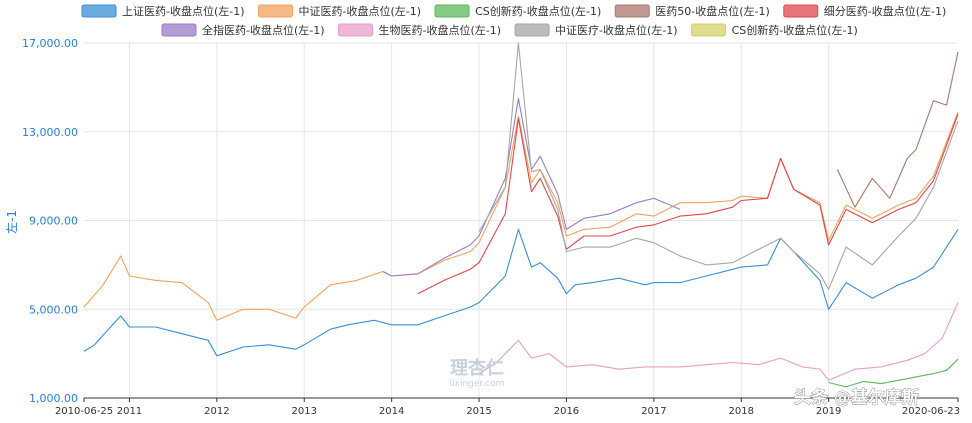  What do you see at coordinates (566, 411) in the screenshot?
I see `x-tick-label: 2016` at bounding box center [566, 411].